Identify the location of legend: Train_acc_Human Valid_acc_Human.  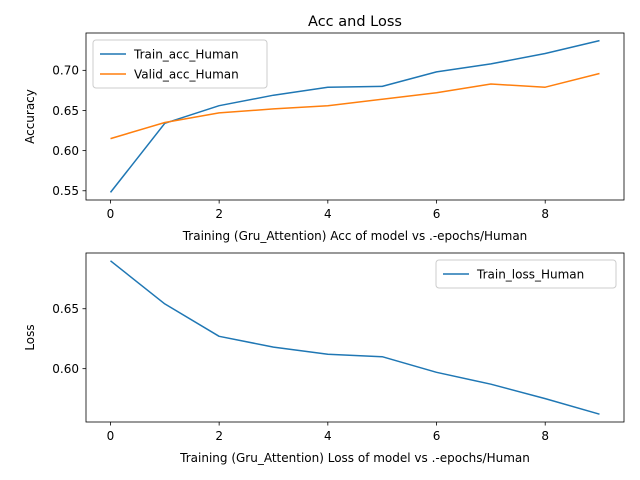
(180, 64).